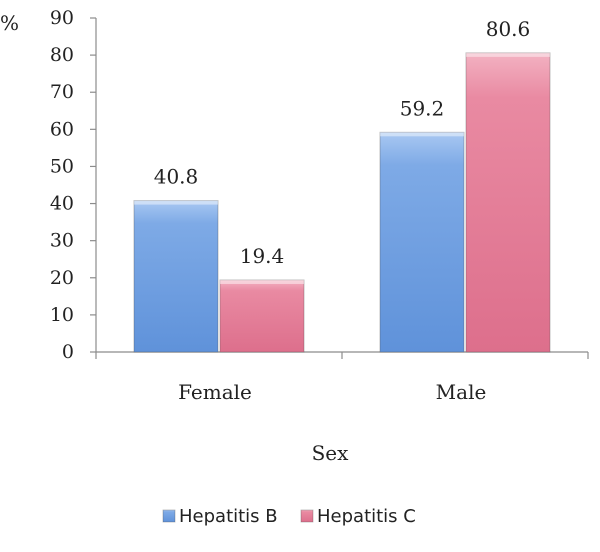 The width and height of the screenshot is (600, 552). I want to click on y-tick-label: 20, so click(62, 278).